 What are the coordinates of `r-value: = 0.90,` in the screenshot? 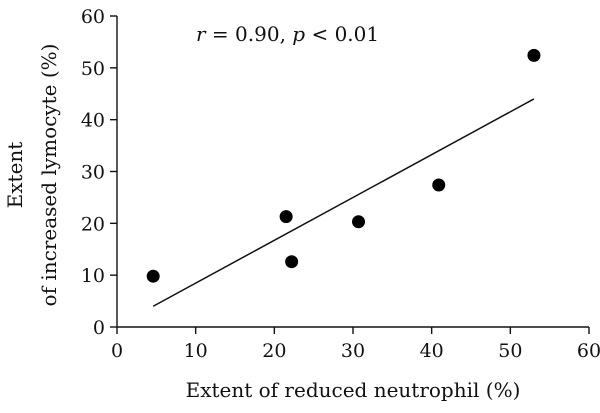 It's located at (249, 34).